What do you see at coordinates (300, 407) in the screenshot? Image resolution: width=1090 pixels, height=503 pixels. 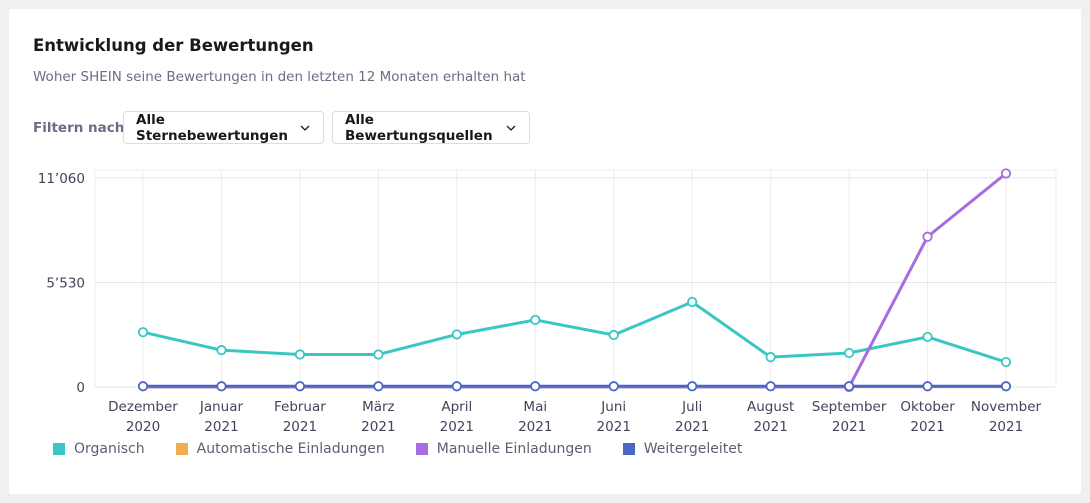 I see `x-tick-label-month: Februar` at bounding box center [300, 407].